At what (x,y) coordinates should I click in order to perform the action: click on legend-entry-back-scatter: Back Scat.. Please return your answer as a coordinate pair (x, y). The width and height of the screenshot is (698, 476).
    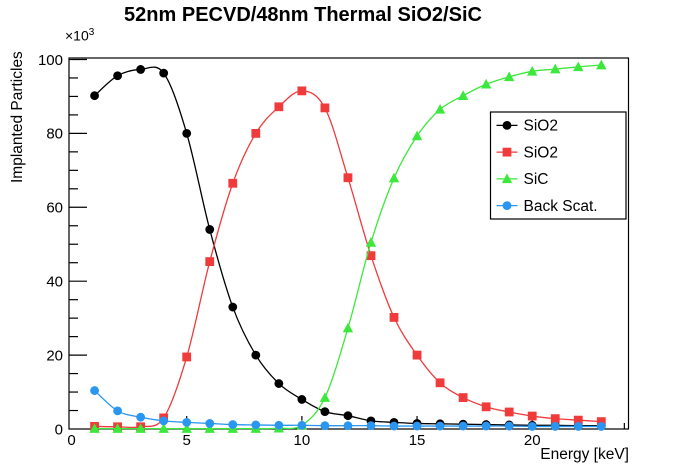
    Looking at the image, I should click on (547, 206).